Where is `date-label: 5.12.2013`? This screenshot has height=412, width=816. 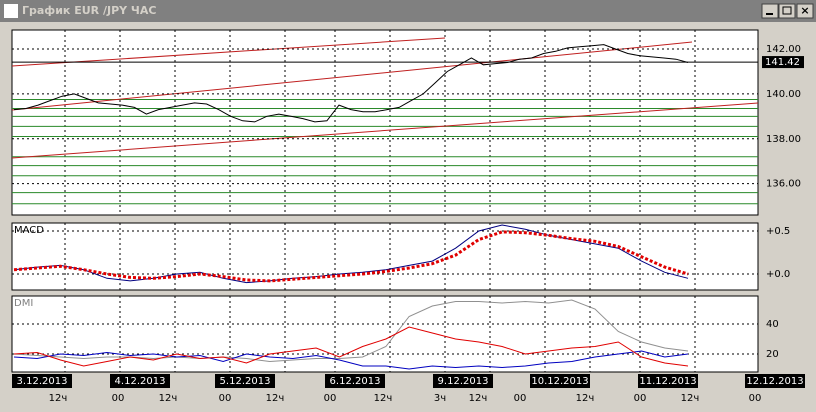
date-label: 5.12.2013 is located at coordinates (245, 381).